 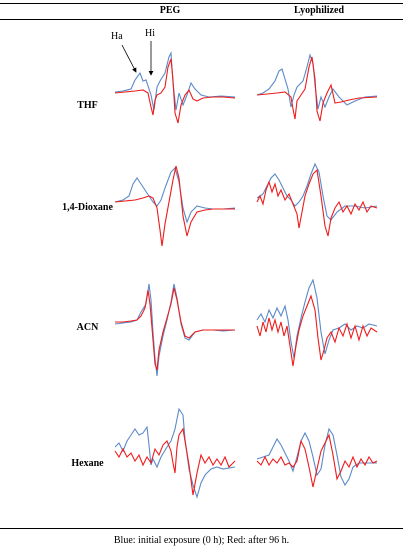 I want to click on row-label-acn: ACN, so click(x=87, y=327).